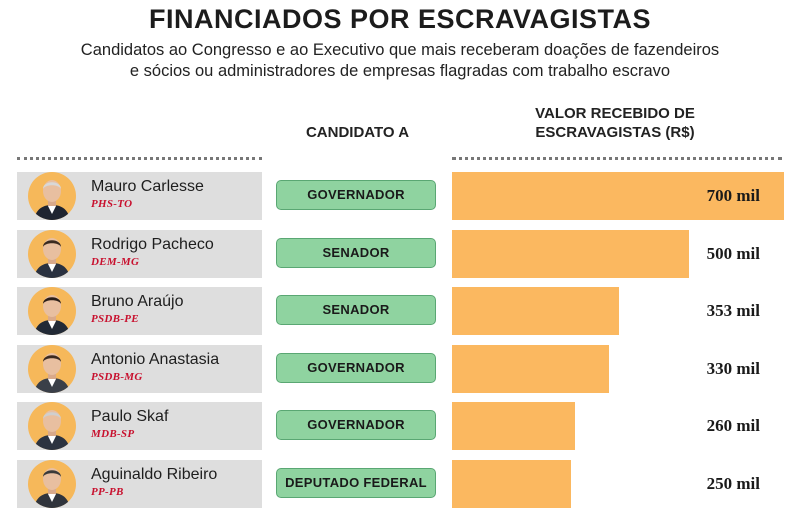 This screenshot has width=800, height=516. Describe the element at coordinates (615, 113) in the screenshot. I see `column-header-value-line-1: VALOR RECEBIDO DE` at that location.